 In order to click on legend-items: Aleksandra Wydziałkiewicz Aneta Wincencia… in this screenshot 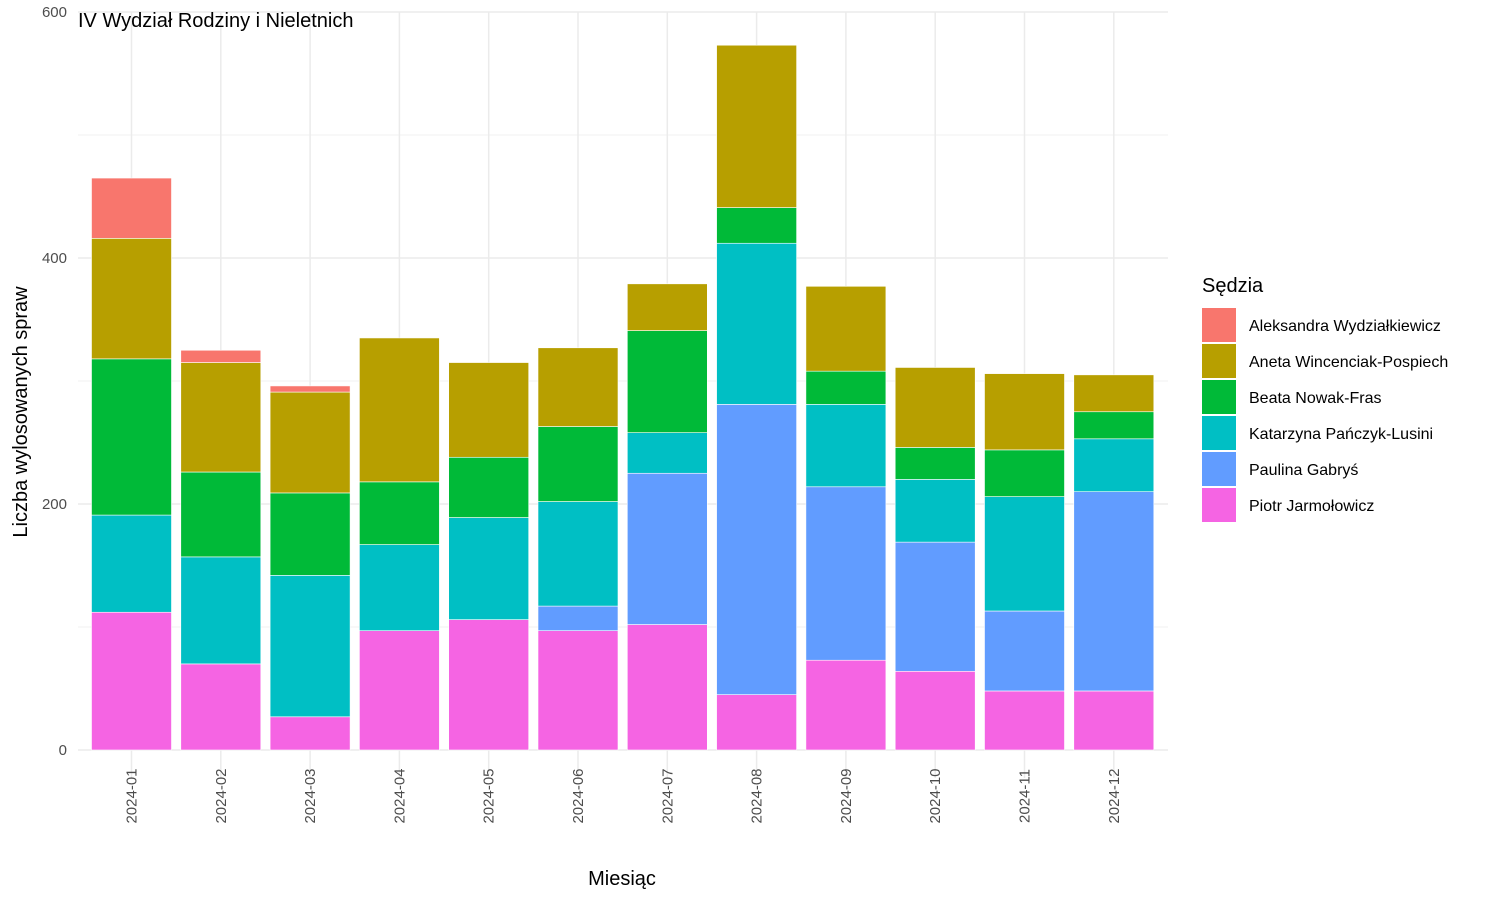, I will do `click(1325, 415)`.